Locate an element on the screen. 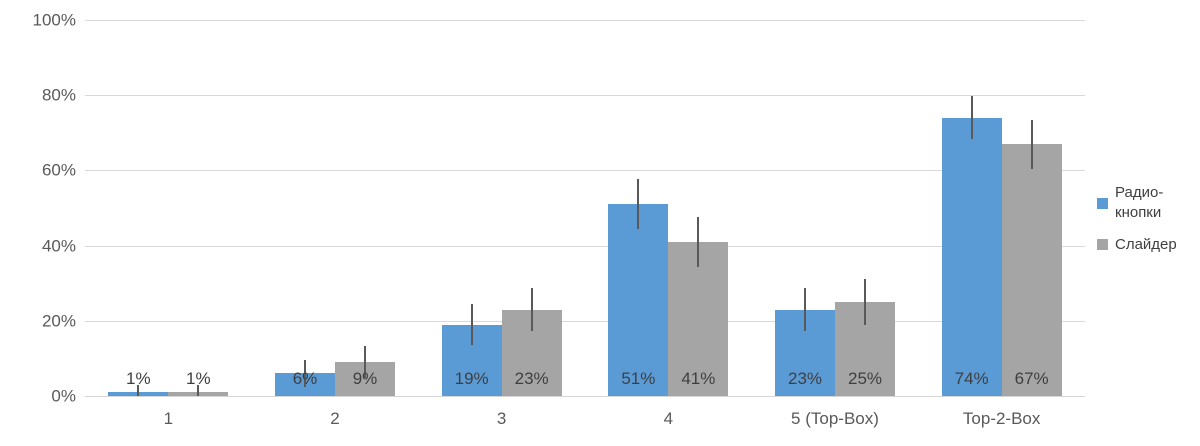 The image size is (1200, 446). x-axis-category-label: 5 (Top-Box) is located at coordinates (835, 418).